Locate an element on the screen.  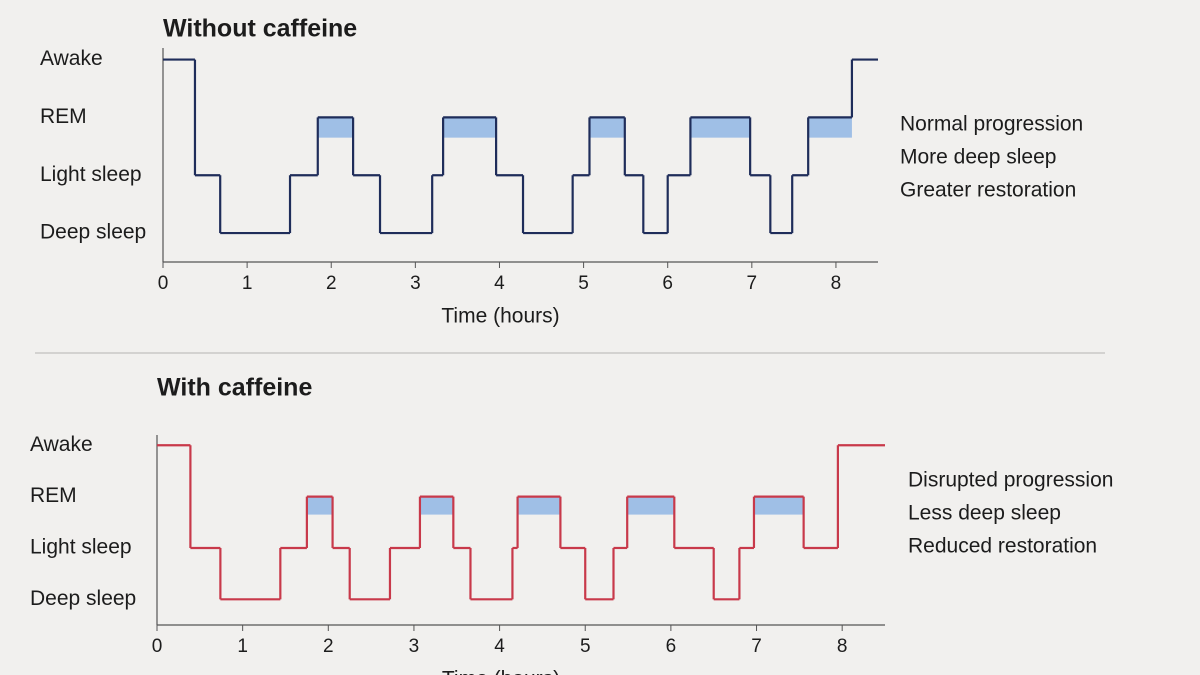
note: Less deep sleep is located at coordinates (984, 513).